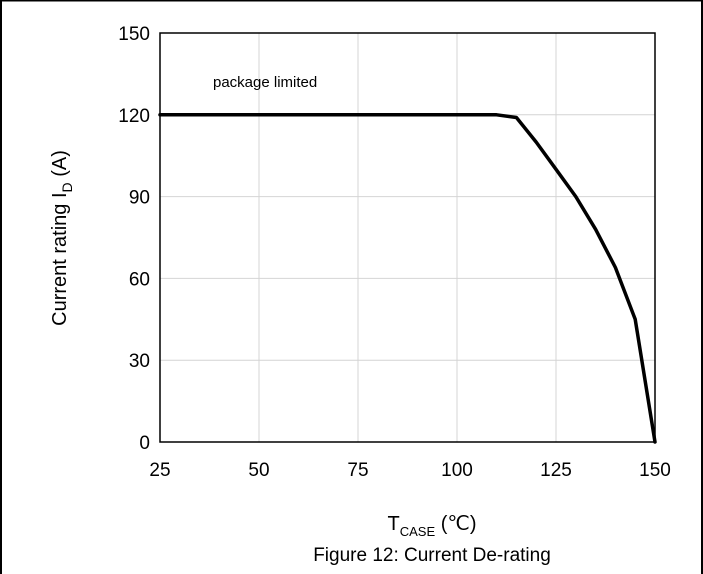 The height and width of the screenshot is (574, 703). What do you see at coordinates (409, 470) in the screenshot?
I see `x-tick-labels: 25 50 75 100 125 150` at bounding box center [409, 470].